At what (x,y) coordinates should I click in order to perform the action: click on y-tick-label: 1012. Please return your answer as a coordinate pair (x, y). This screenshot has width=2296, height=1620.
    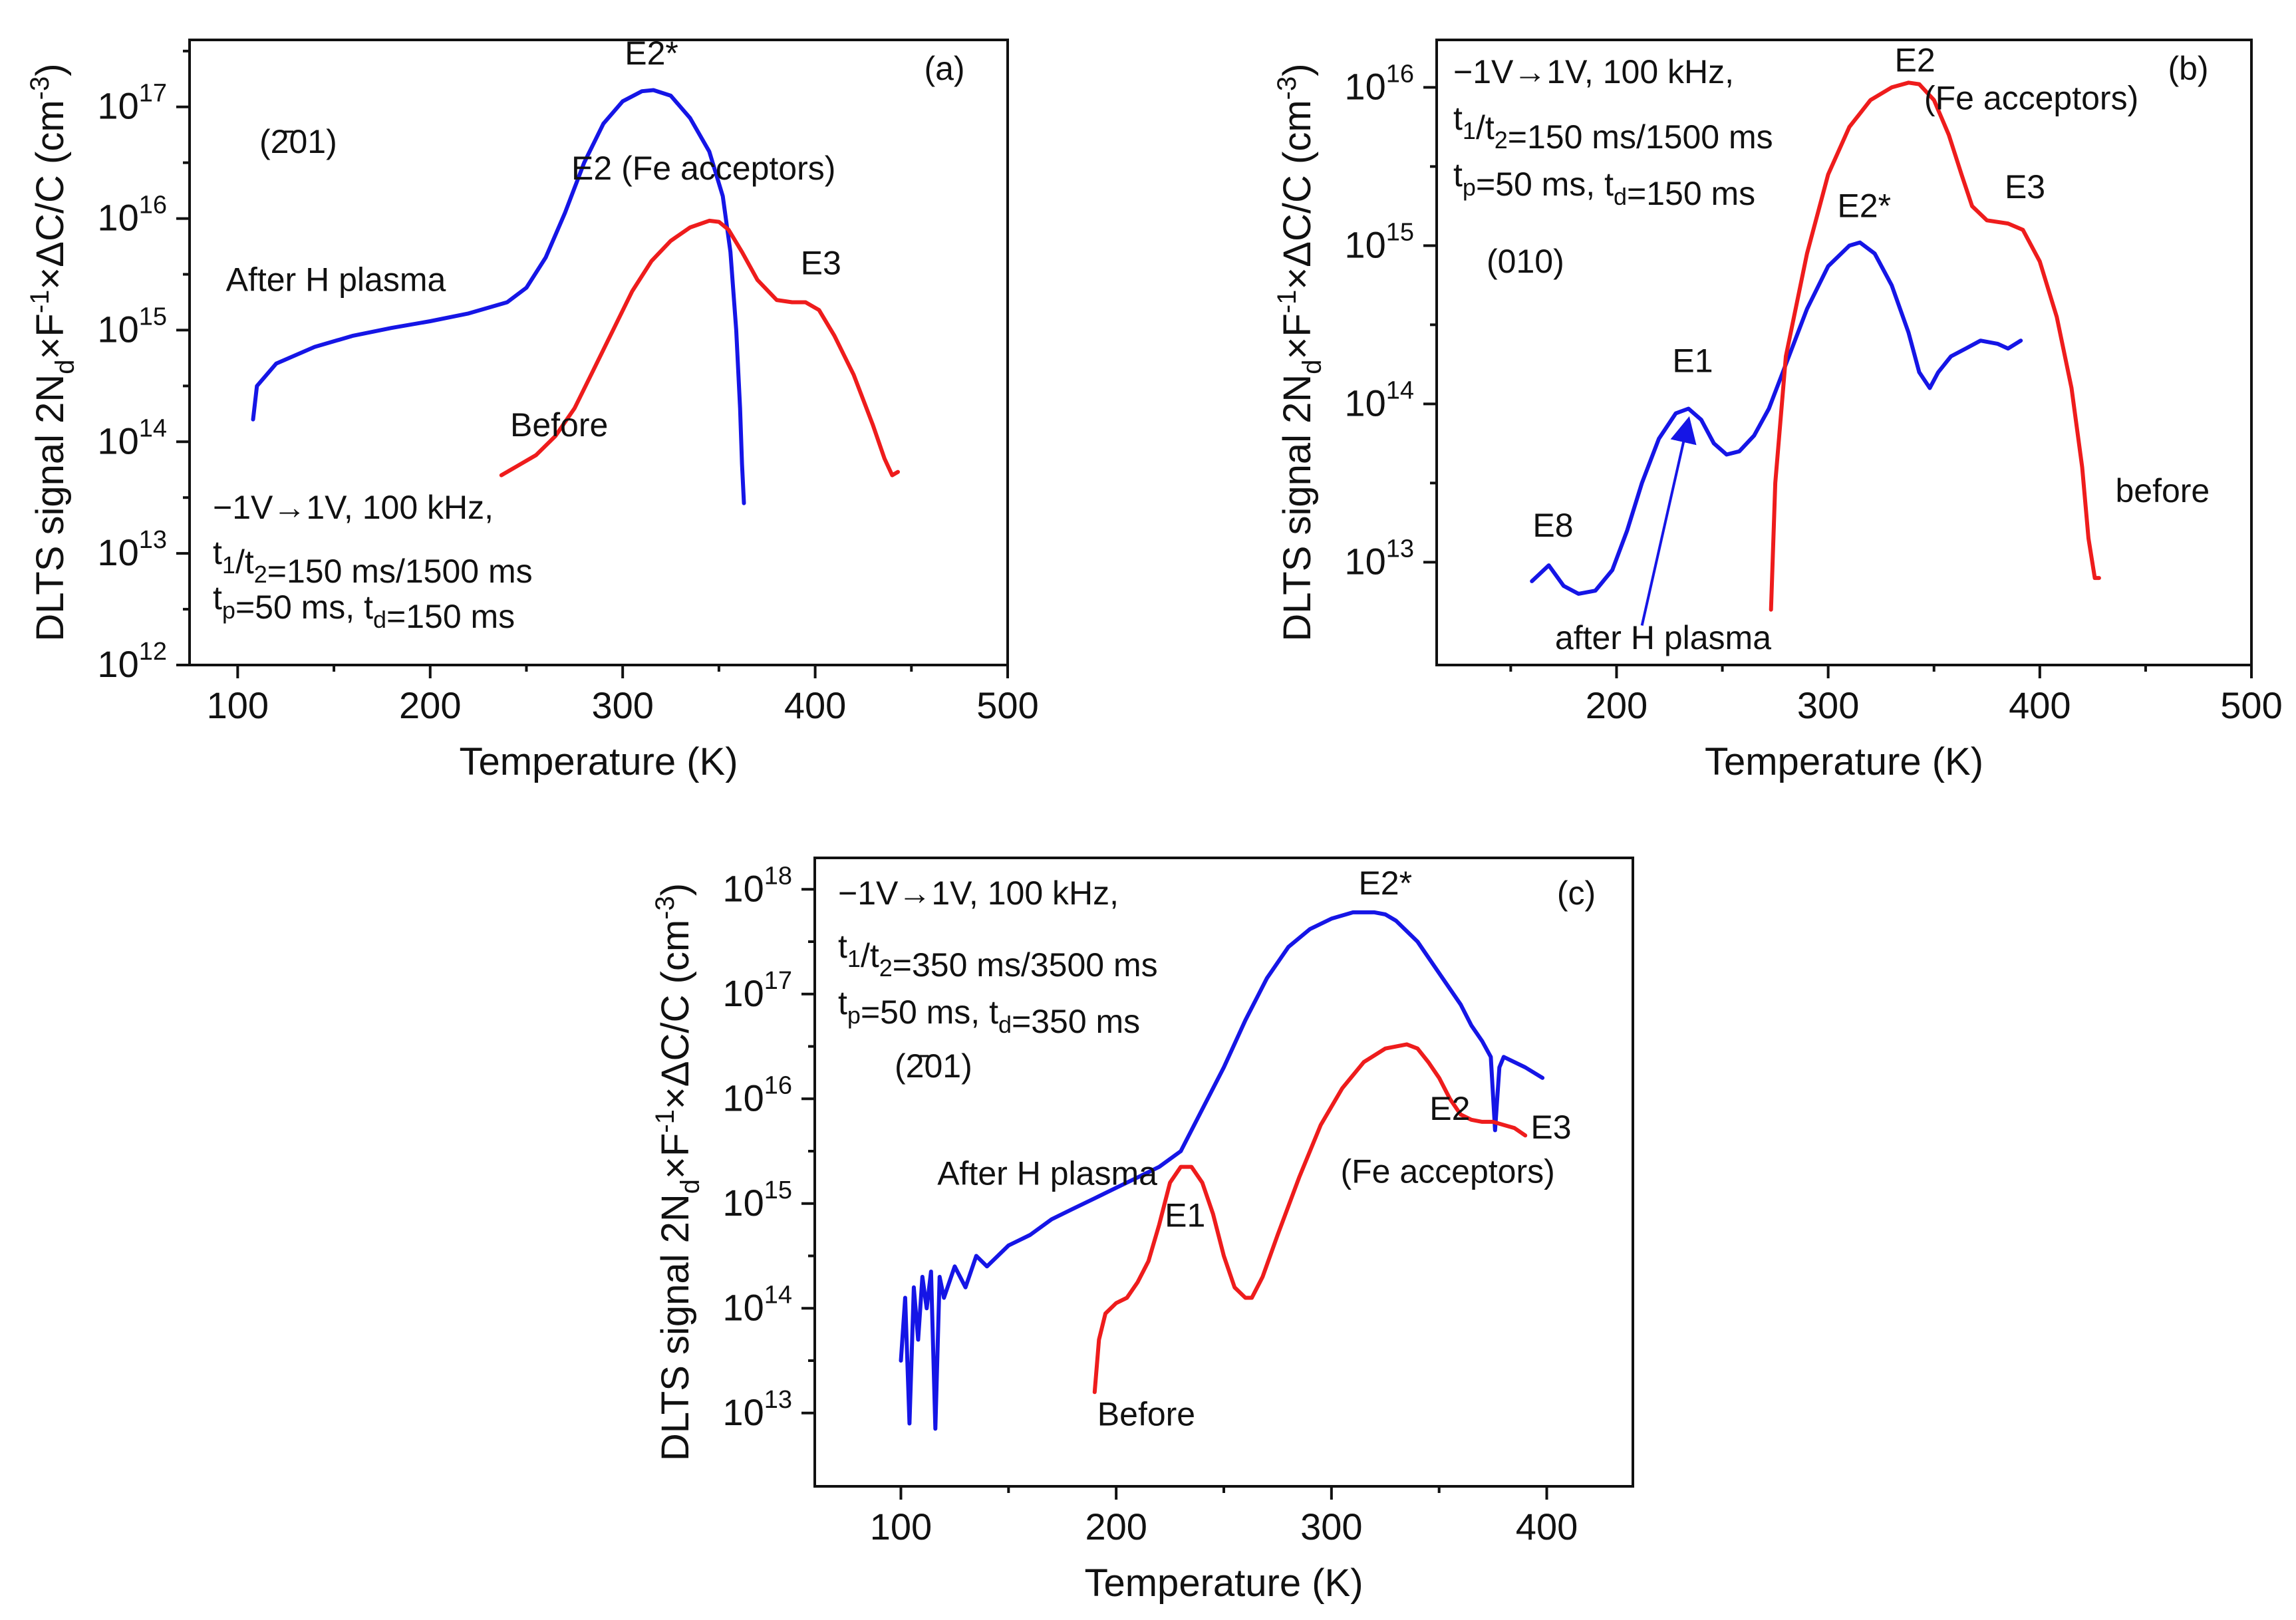
    Looking at the image, I should click on (132, 661).